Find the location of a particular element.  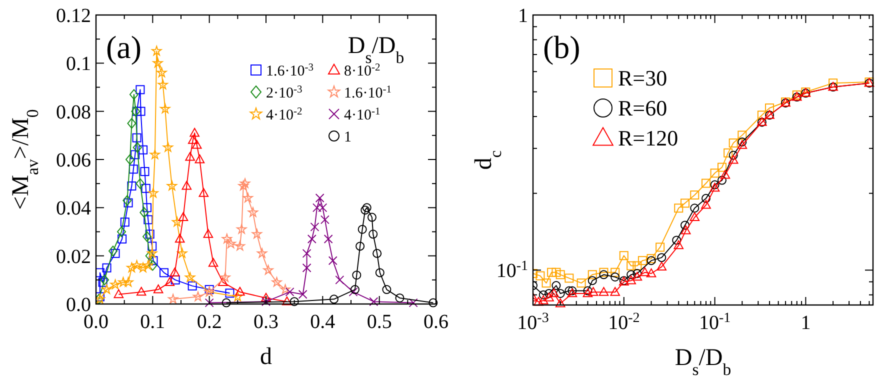

x-tick-label: 10$^{-3}$ is located at coordinates (533, 322).